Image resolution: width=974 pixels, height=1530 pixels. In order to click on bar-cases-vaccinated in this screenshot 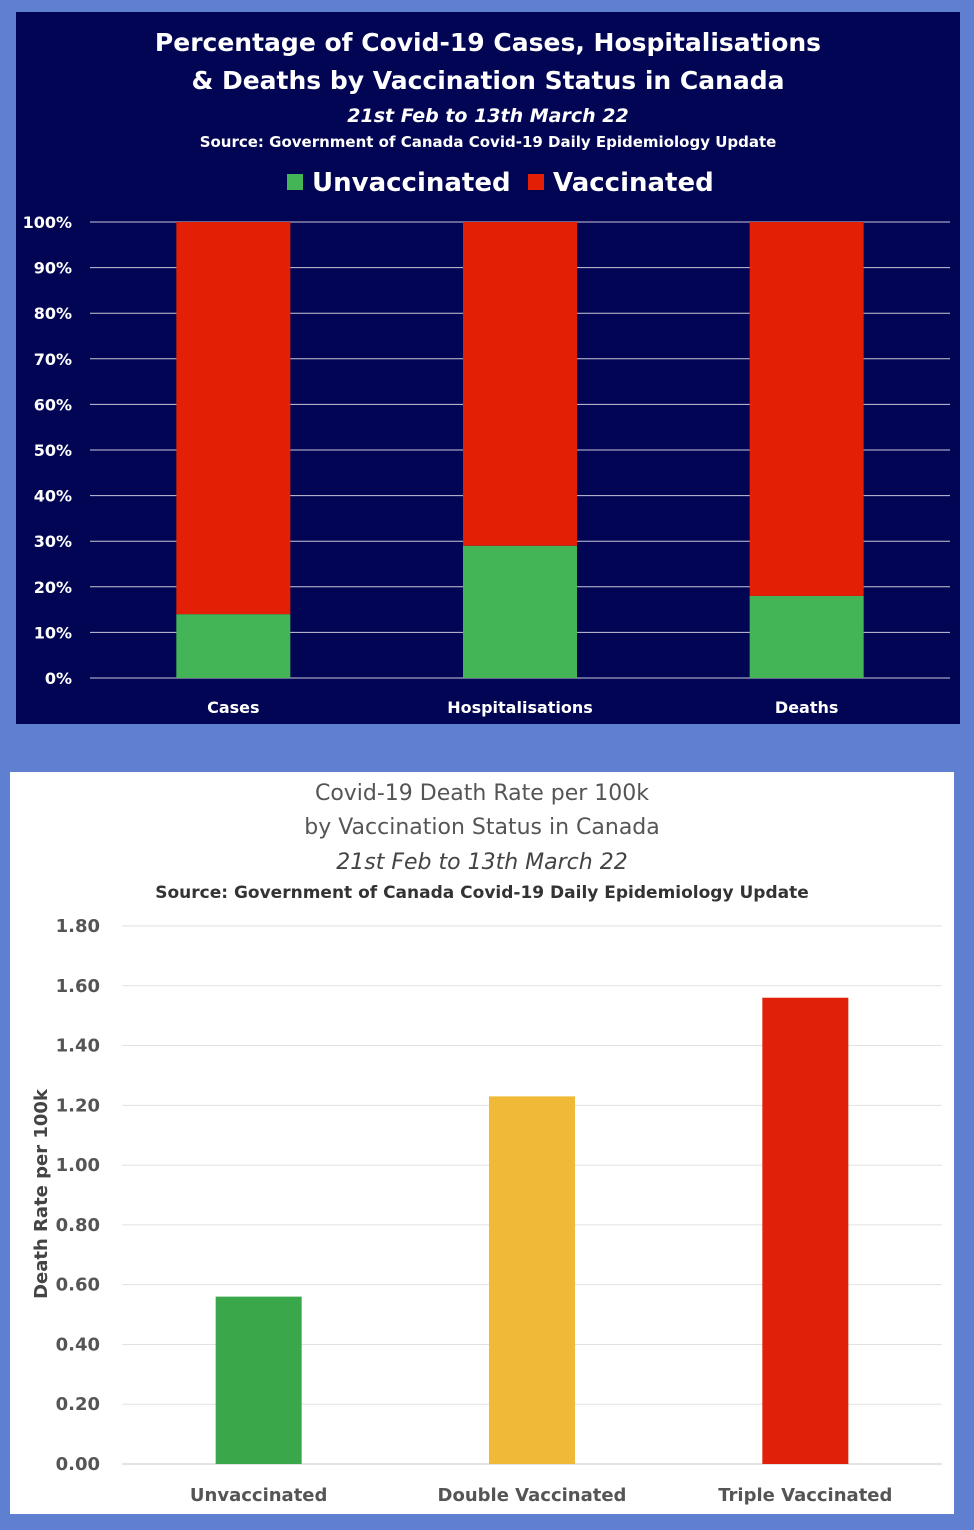, I will do `click(233, 418)`.